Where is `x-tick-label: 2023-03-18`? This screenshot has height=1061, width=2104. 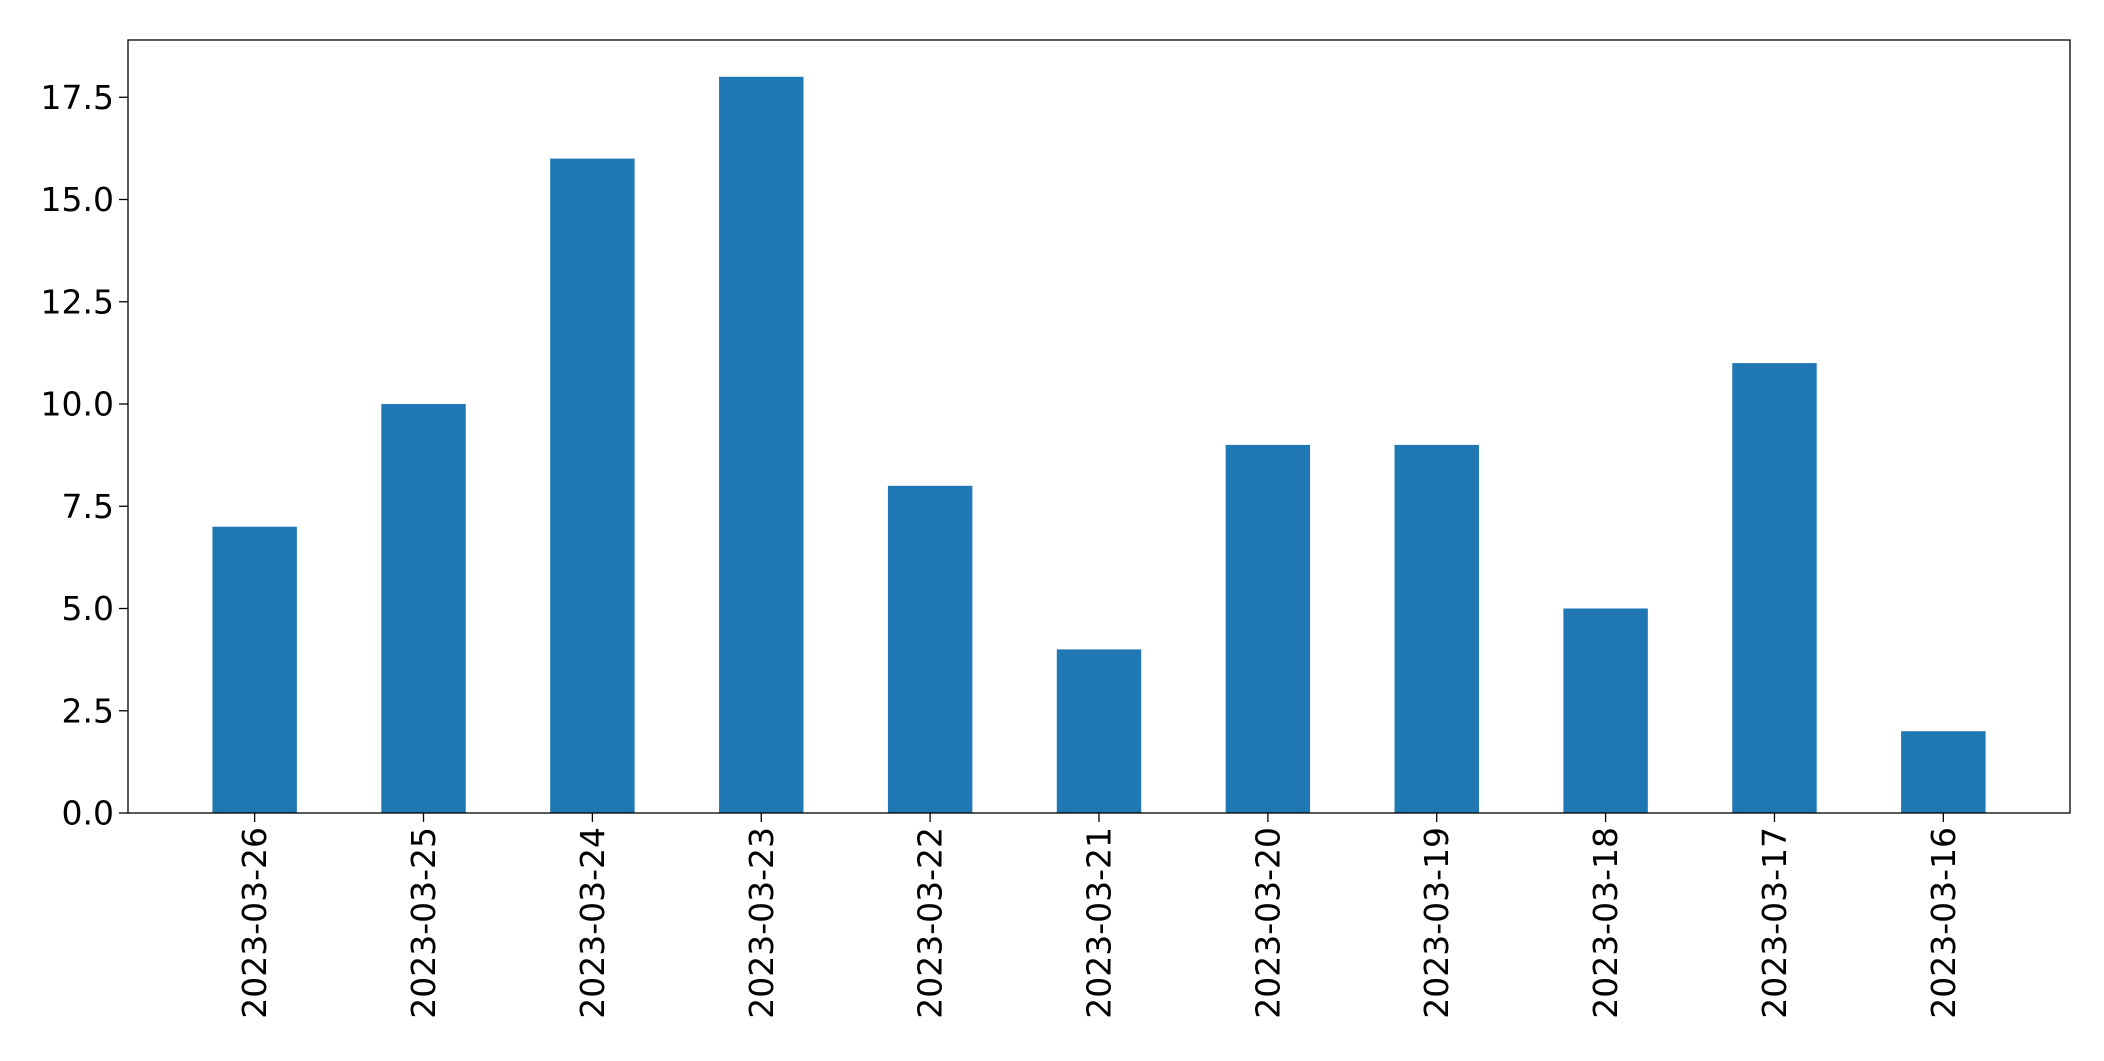
x-tick-label: 2023-03-18 is located at coordinates (1605, 923).